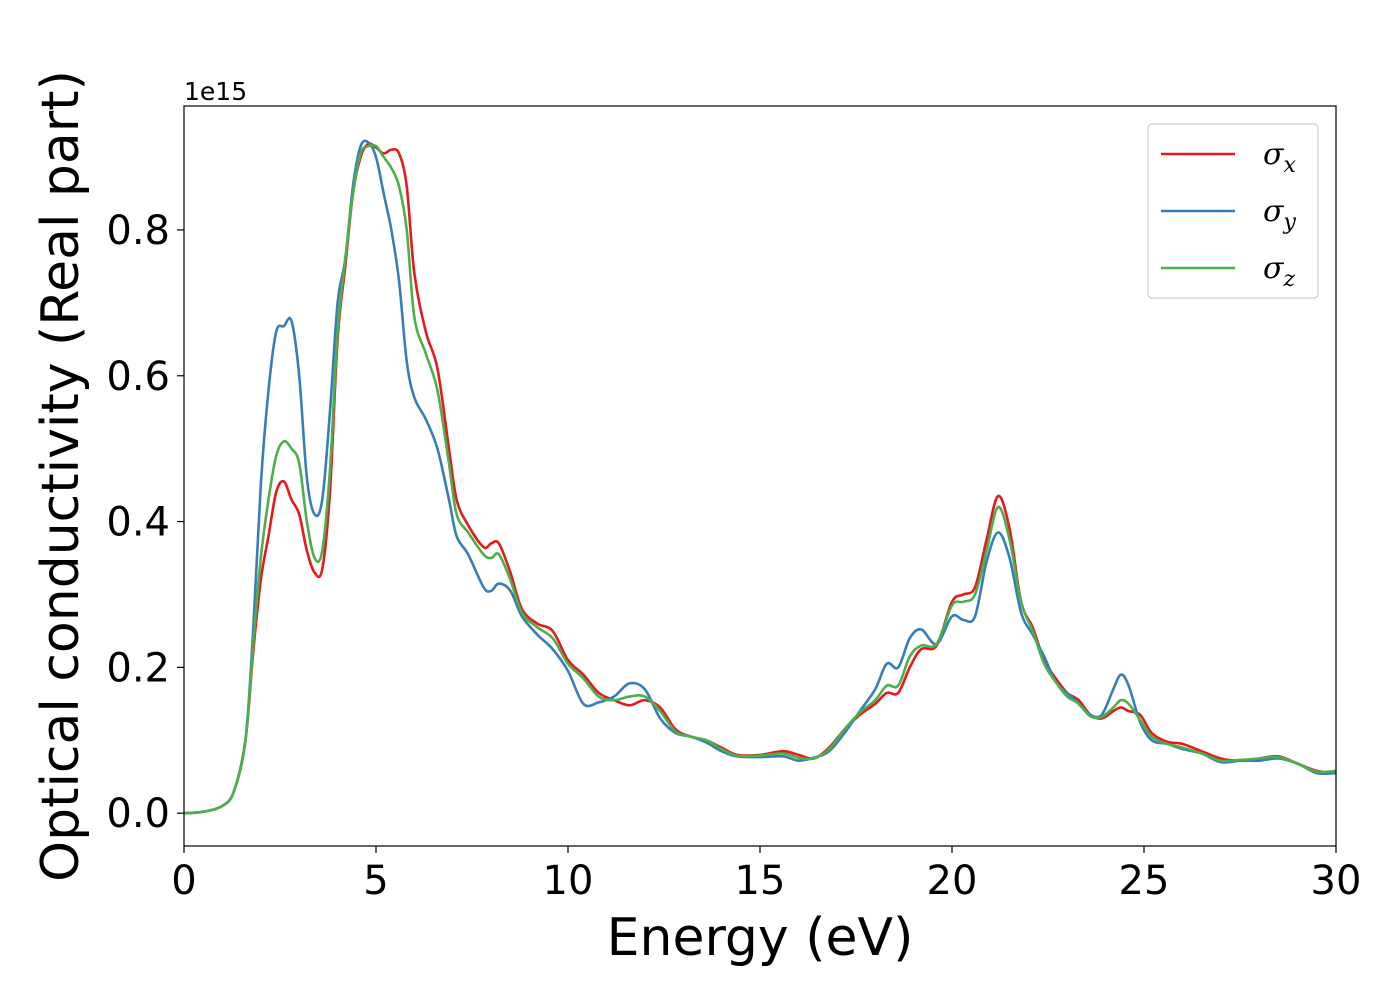 This screenshot has height=1005, width=1400. What do you see at coordinates (215, 91) in the screenshot?
I see `y-offset-label: 1e15` at bounding box center [215, 91].